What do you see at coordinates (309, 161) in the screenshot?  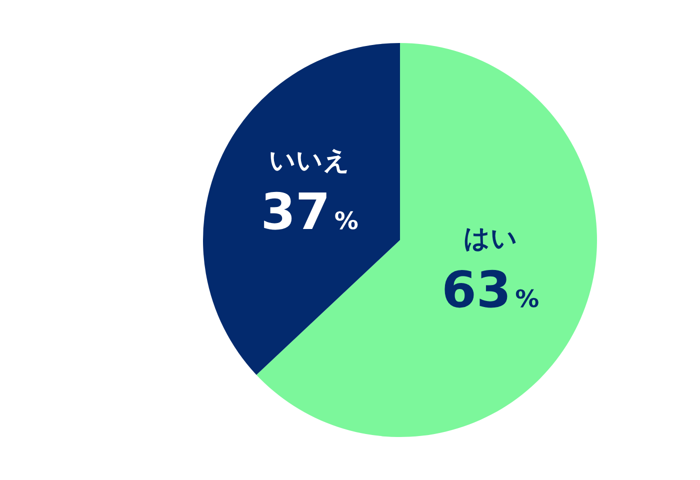 I see `slice-label: いいえ` at bounding box center [309, 161].